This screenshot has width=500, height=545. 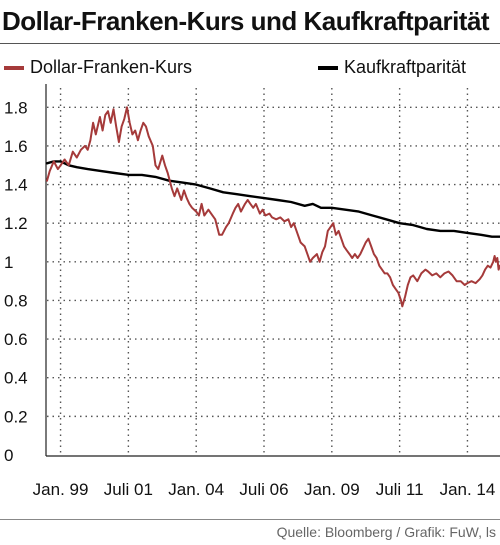 I want to click on chart-title: Dollar-Franken-Kurs und Kaufkraftparität, so click(x=246, y=21).